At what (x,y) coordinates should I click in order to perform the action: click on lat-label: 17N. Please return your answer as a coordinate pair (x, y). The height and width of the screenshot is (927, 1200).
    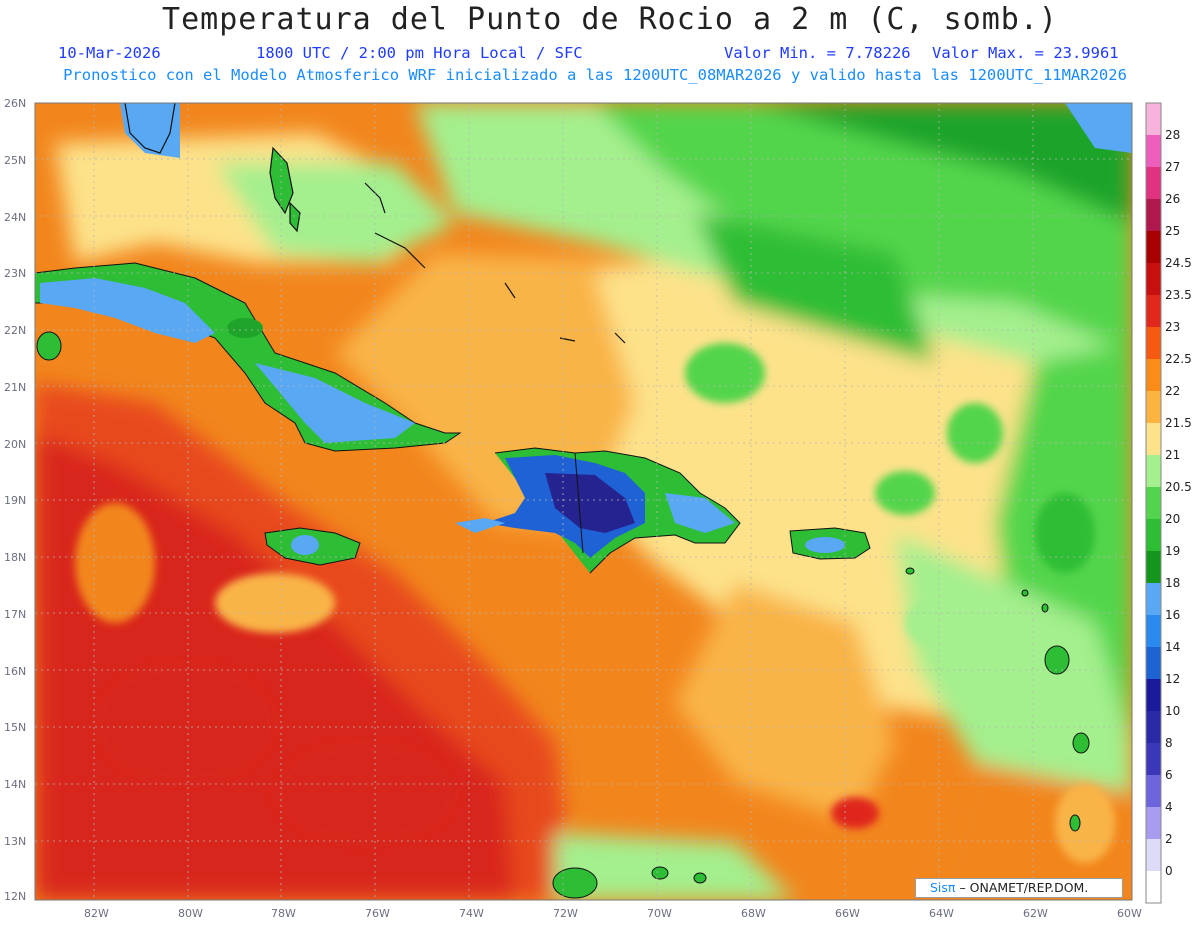
    Looking at the image, I should click on (15, 614).